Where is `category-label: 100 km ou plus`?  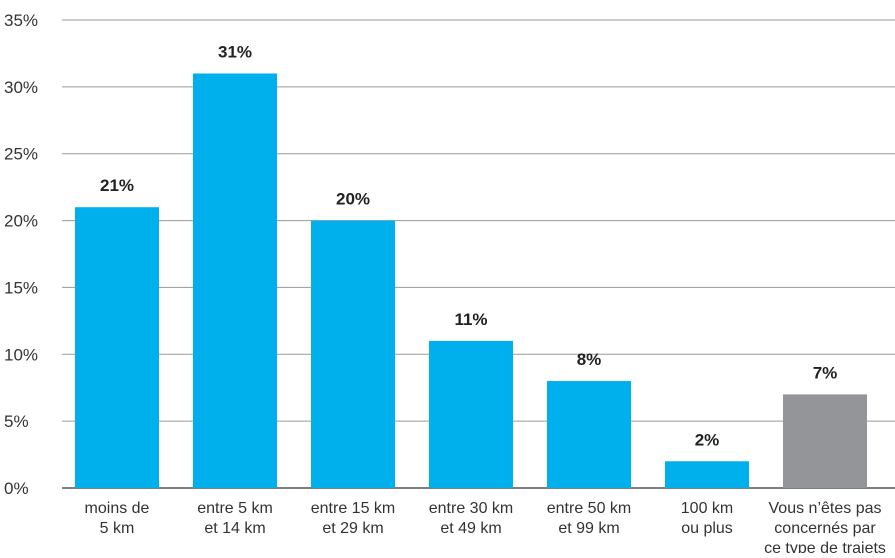 category-label: 100 km ou plus is located at coordinates (707, 518).